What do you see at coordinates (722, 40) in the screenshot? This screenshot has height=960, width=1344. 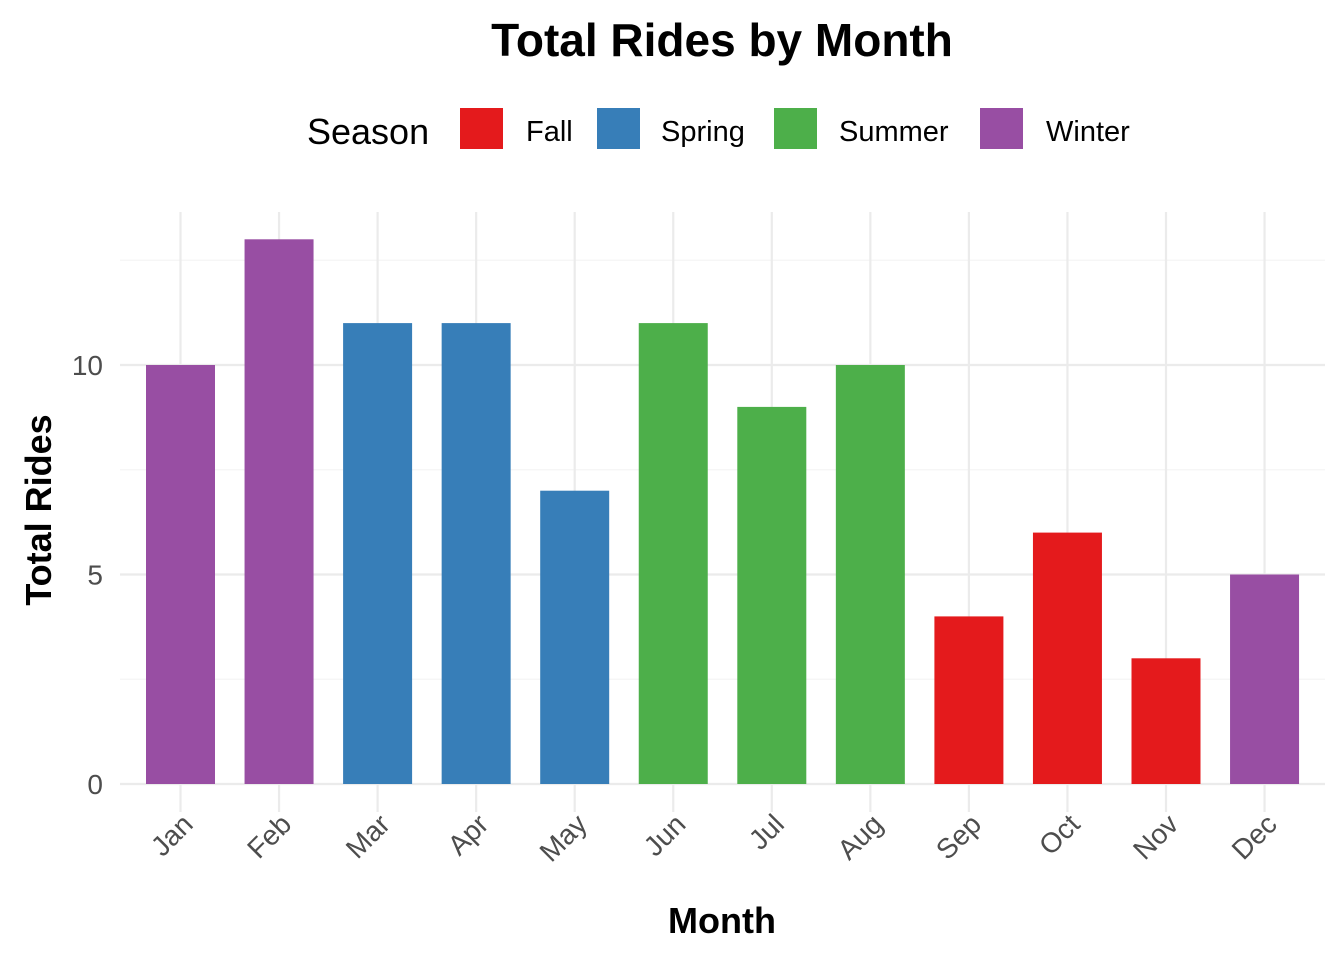 I see `chart-title: Total Rides by Month` at bounding box center [722, 40].